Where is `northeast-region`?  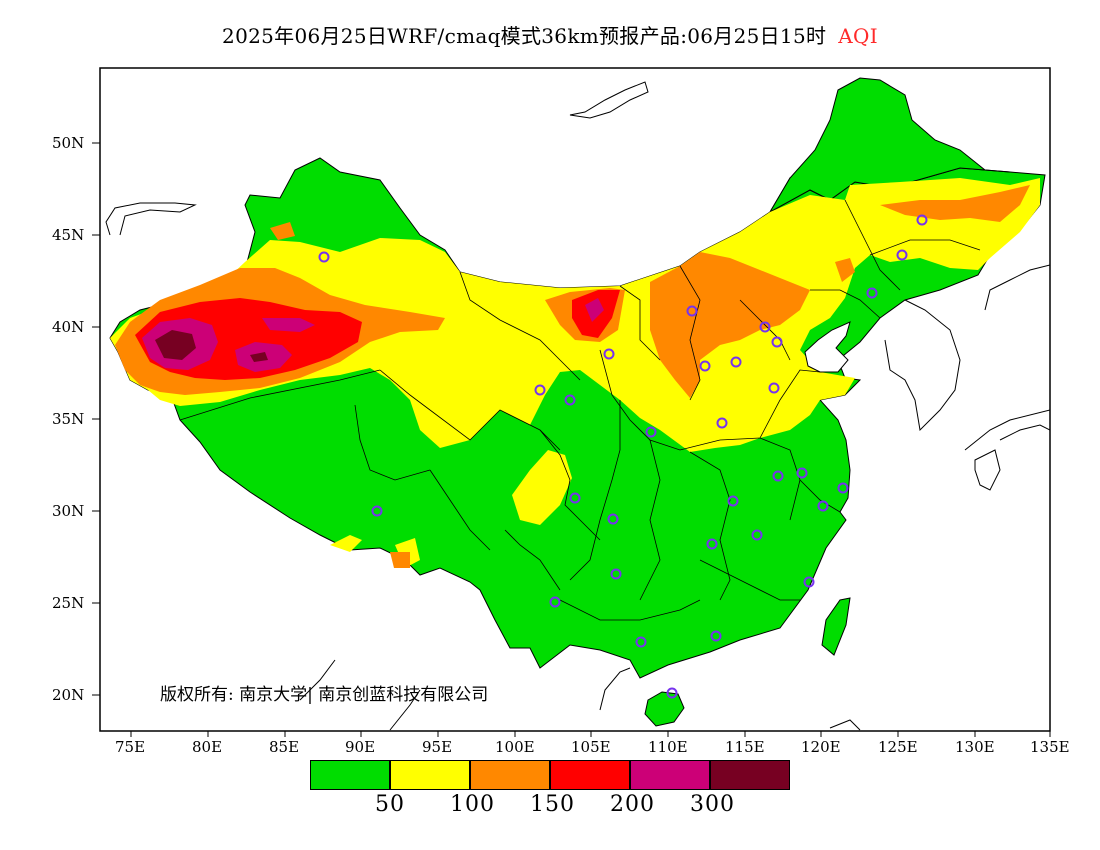 northeast-region is located at coordinates (889, 145).